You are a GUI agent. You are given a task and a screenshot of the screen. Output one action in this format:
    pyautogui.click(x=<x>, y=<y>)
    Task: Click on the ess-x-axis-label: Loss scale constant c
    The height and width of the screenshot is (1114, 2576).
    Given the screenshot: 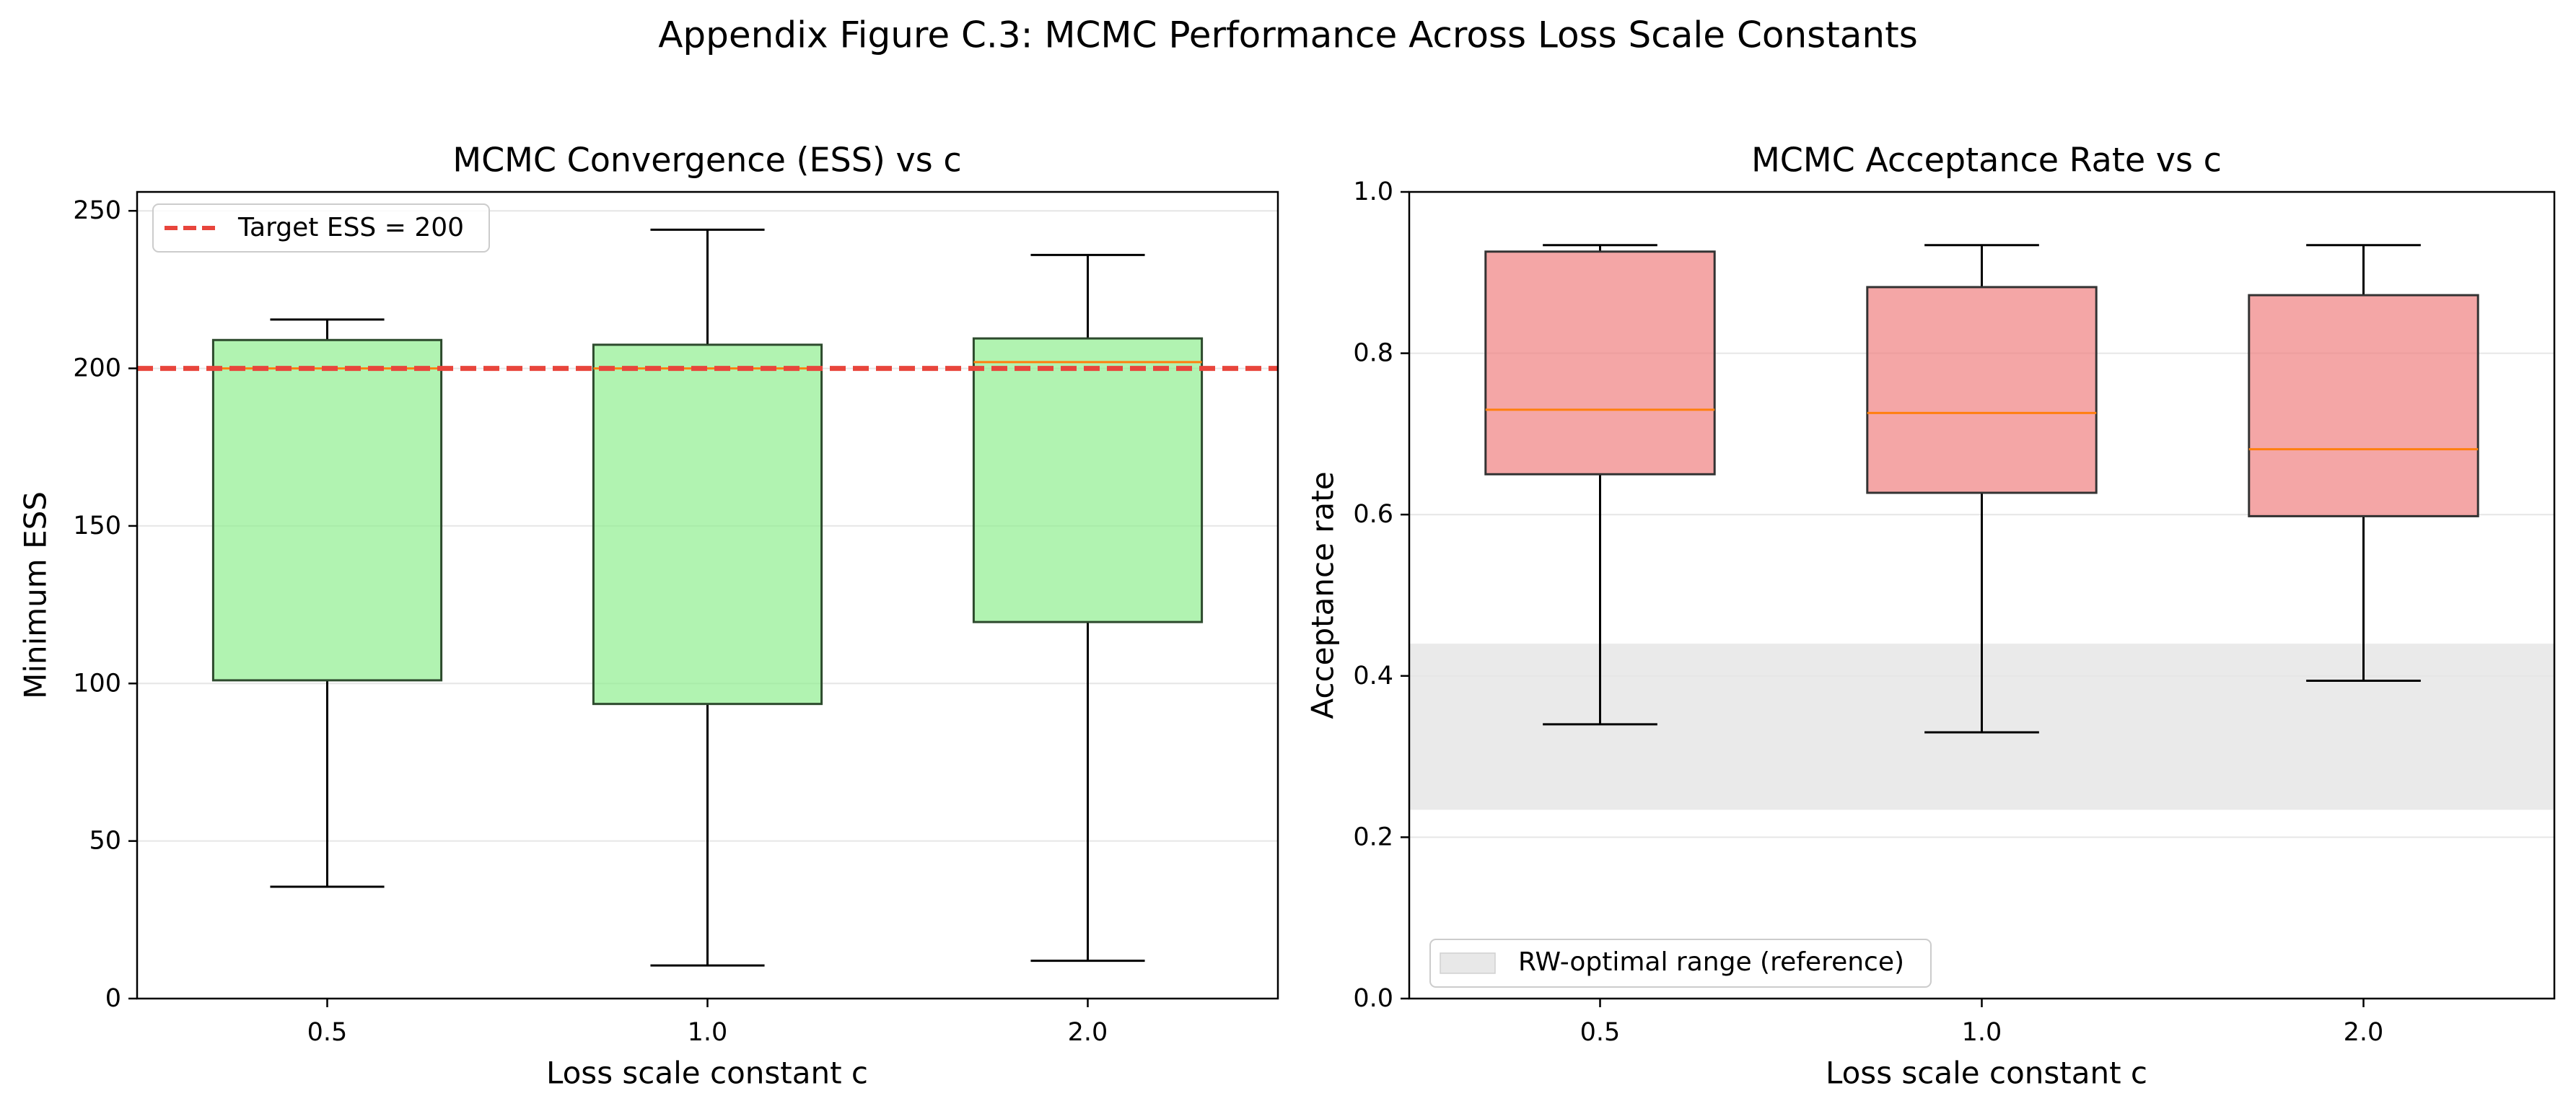 What is the action you would take?
    pyautogui.click(x=707, y=1073)
    